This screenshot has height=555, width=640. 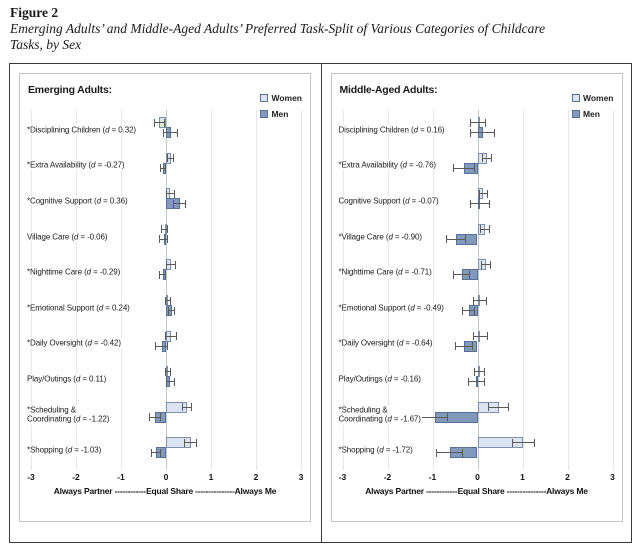 What do you see at coordinates (286, 98) in the screenshot?
I see `women-legend-label: Women` at bounding box center [286, 98].